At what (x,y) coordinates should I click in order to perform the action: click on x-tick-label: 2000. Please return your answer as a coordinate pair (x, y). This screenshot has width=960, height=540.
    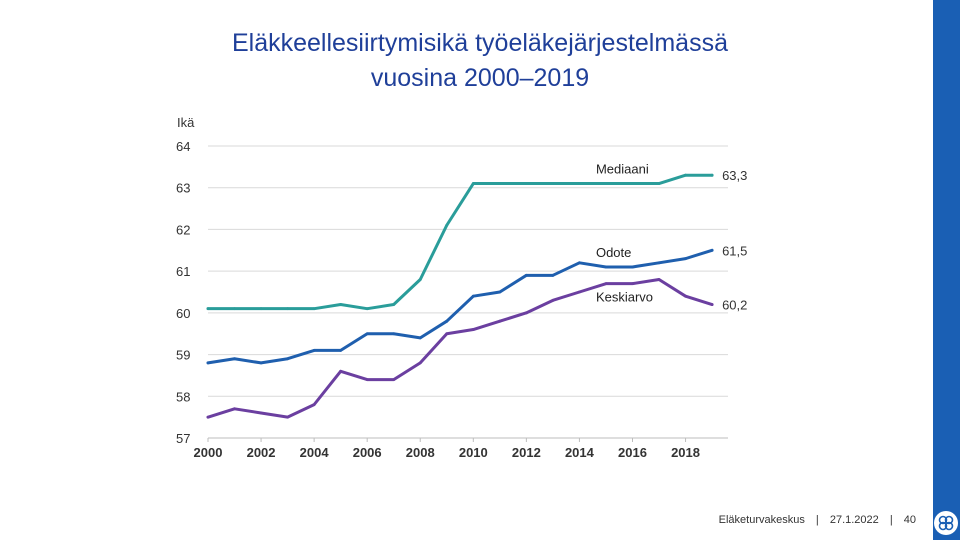
    Looking at the image, I should click on (208, 452).